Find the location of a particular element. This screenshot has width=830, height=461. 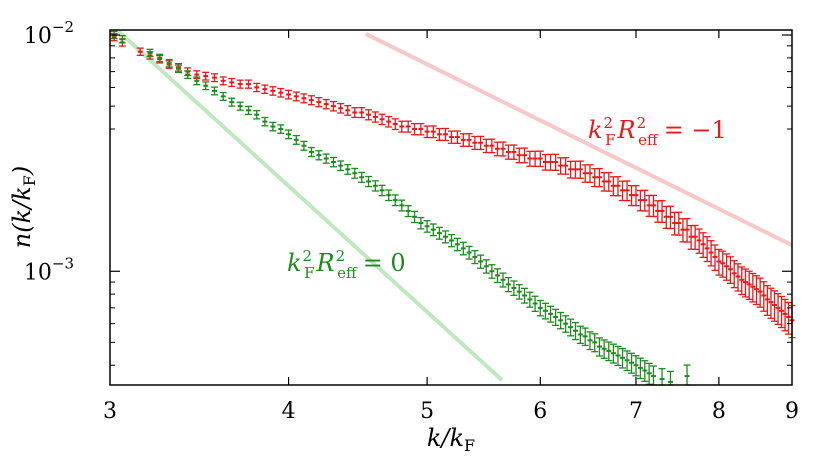

annotation-red: k2 FR2 eff = −1 is located at coordinates (657, 131).